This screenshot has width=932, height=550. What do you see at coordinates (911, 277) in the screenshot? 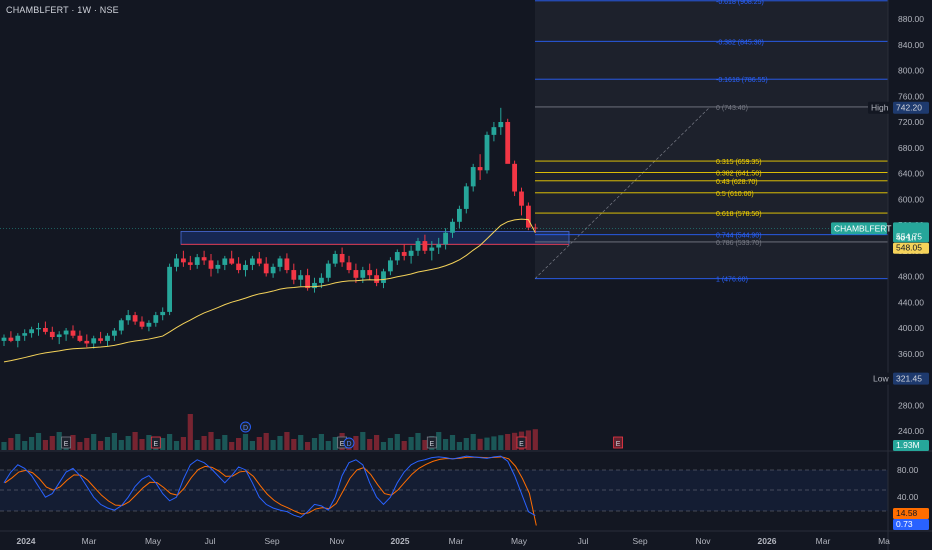
I see `price-tick-label: 480.00` at bounding box center [911, 277].